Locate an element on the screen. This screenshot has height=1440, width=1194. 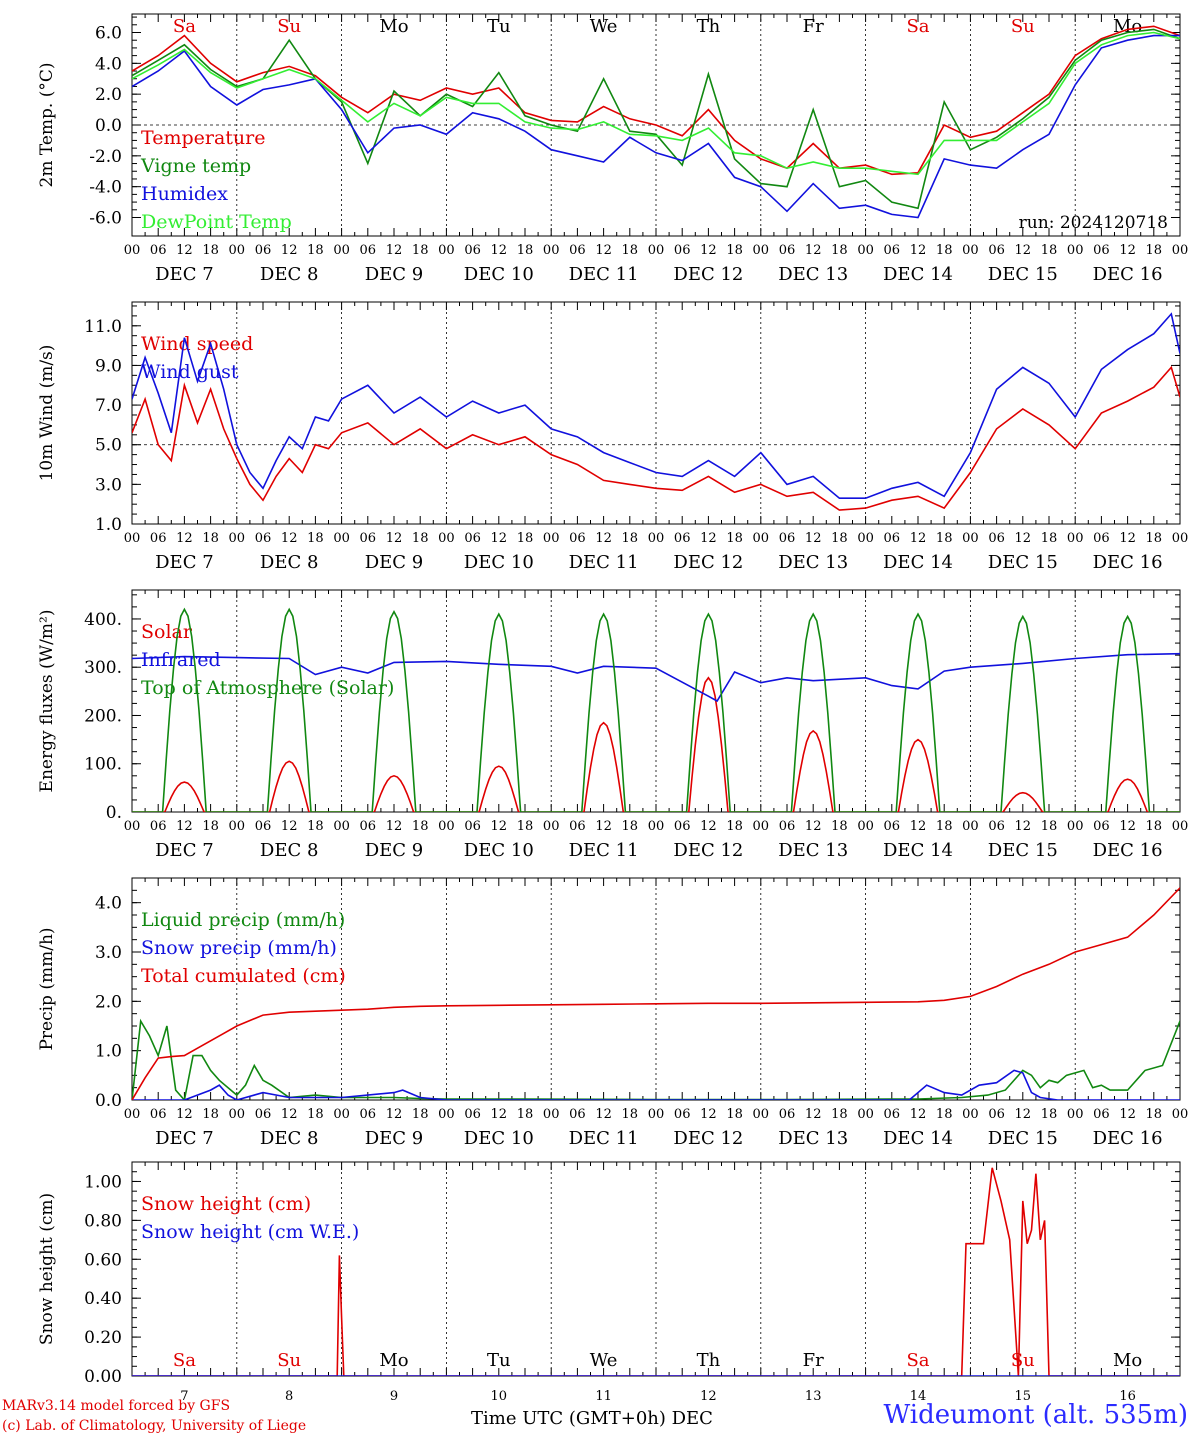
day-number-label: 11 is located at coordinates (603, 1396).